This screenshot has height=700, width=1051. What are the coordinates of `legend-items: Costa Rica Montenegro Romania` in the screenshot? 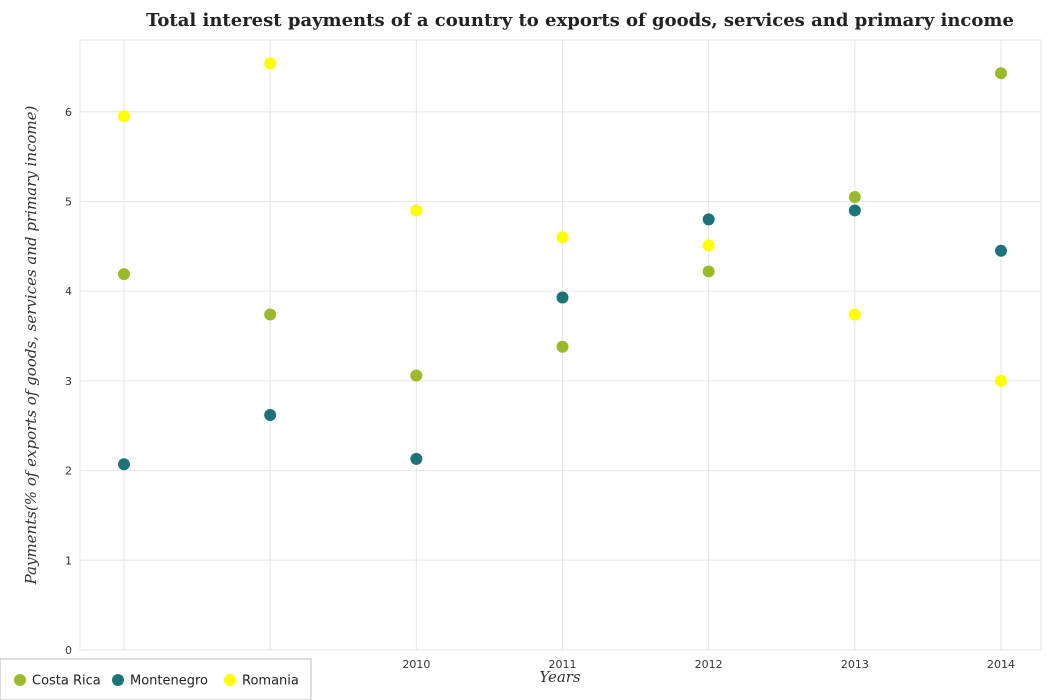 It's located at (156, 681).